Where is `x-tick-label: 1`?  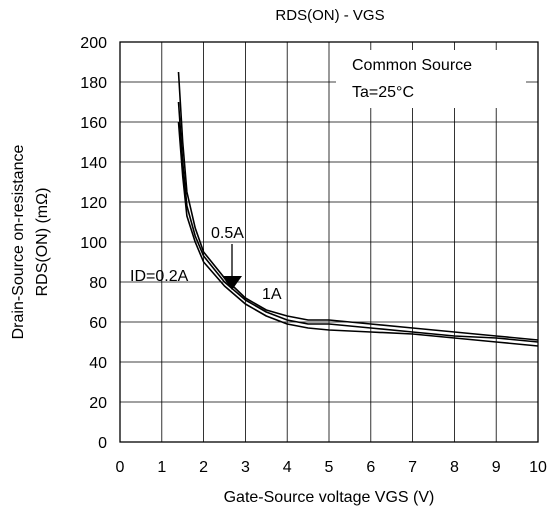
x-tick-label: 1 is located at coordinates (161, 467).